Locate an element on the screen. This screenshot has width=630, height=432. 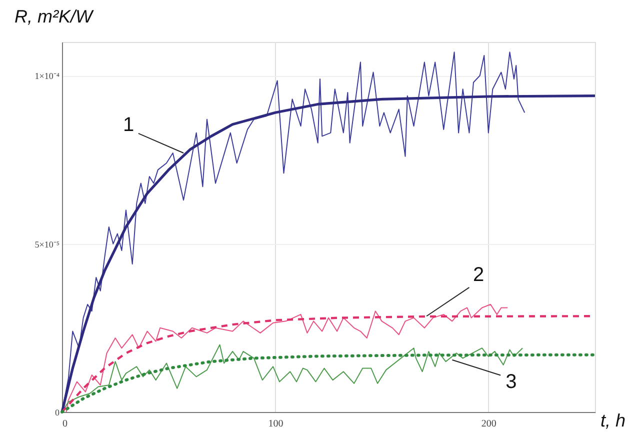
y-tick-label: 1×10⁻⁴ is located at coordinates (47, 76).